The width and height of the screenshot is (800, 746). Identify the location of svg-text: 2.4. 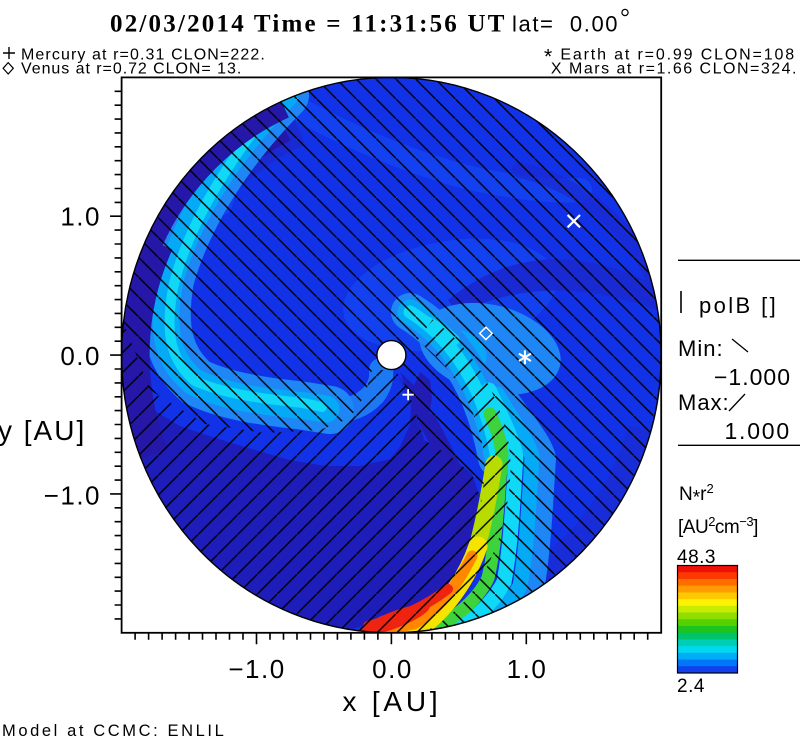
(691, 686).